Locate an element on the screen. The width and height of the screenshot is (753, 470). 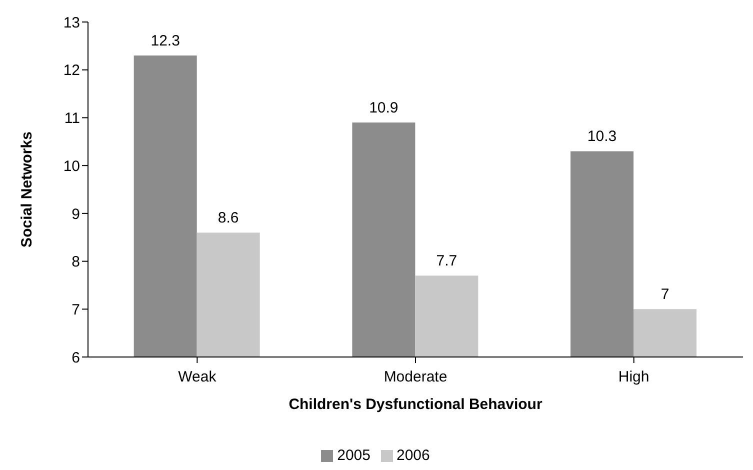
data-label: 10.9 is located at coordinates (383, 108).